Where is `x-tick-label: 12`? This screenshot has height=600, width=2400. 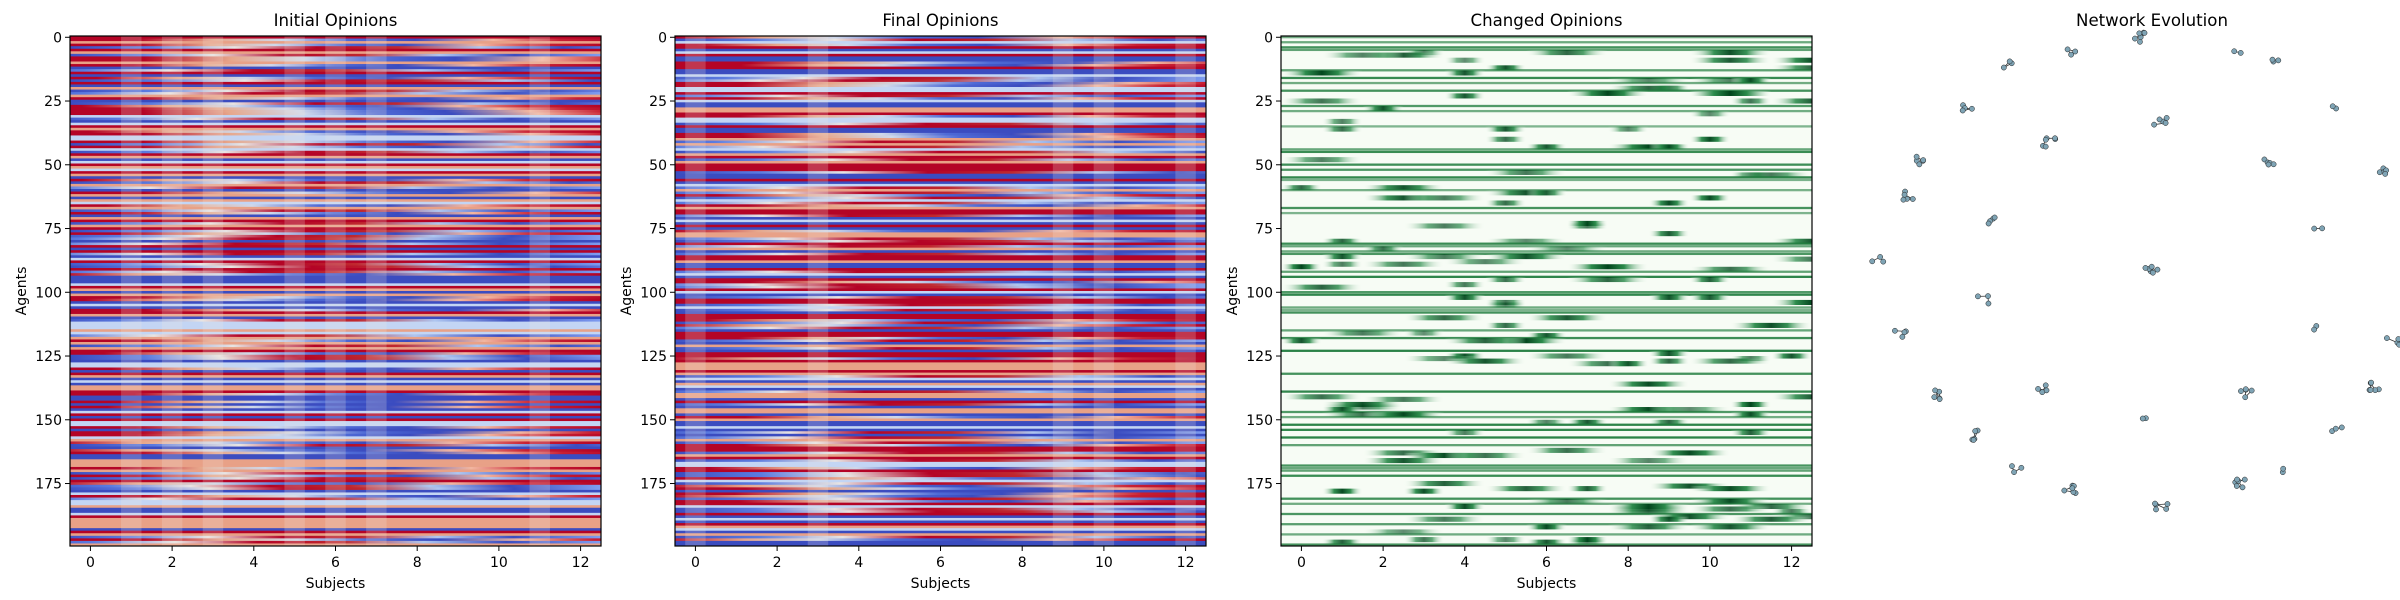
x-tick-label: 12 is located at coordinates (1186, 563).